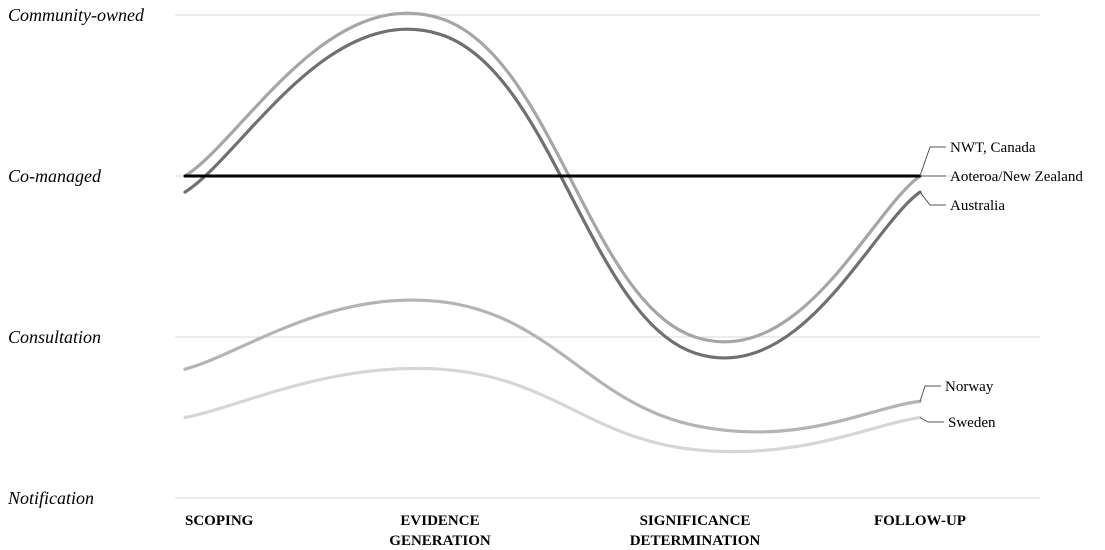 The width and height of the screenshot is (1105, 550). I want to click on y-tick-consultation: Consultation, so click(54, 337).